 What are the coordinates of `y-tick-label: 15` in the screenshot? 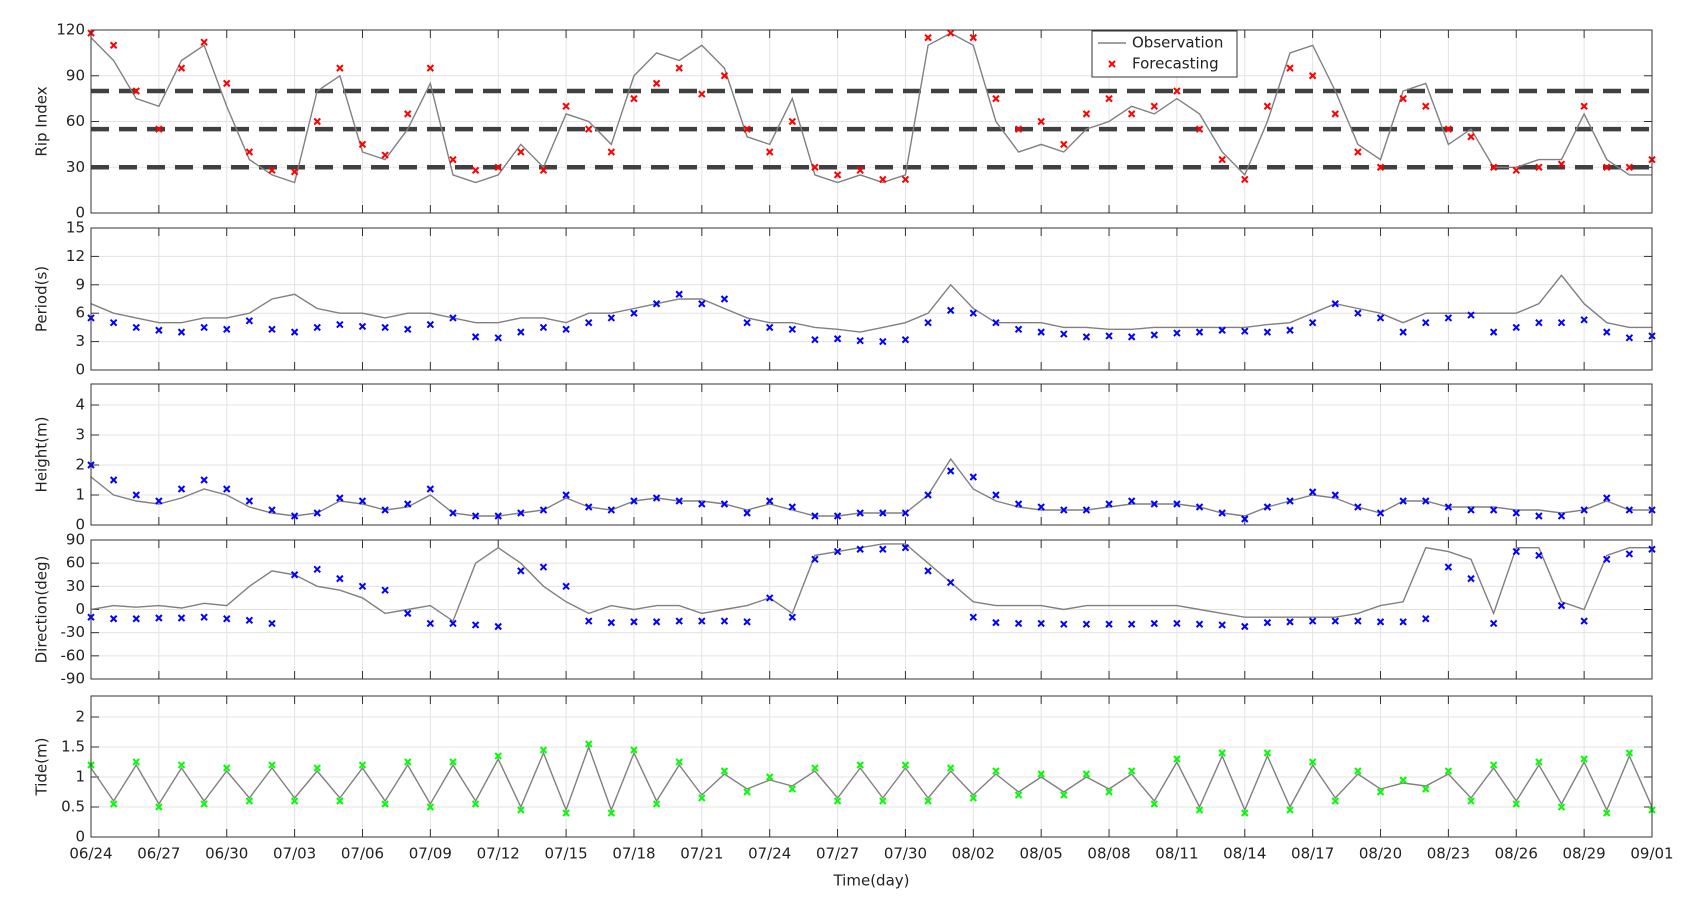 It's located at (75, 228).